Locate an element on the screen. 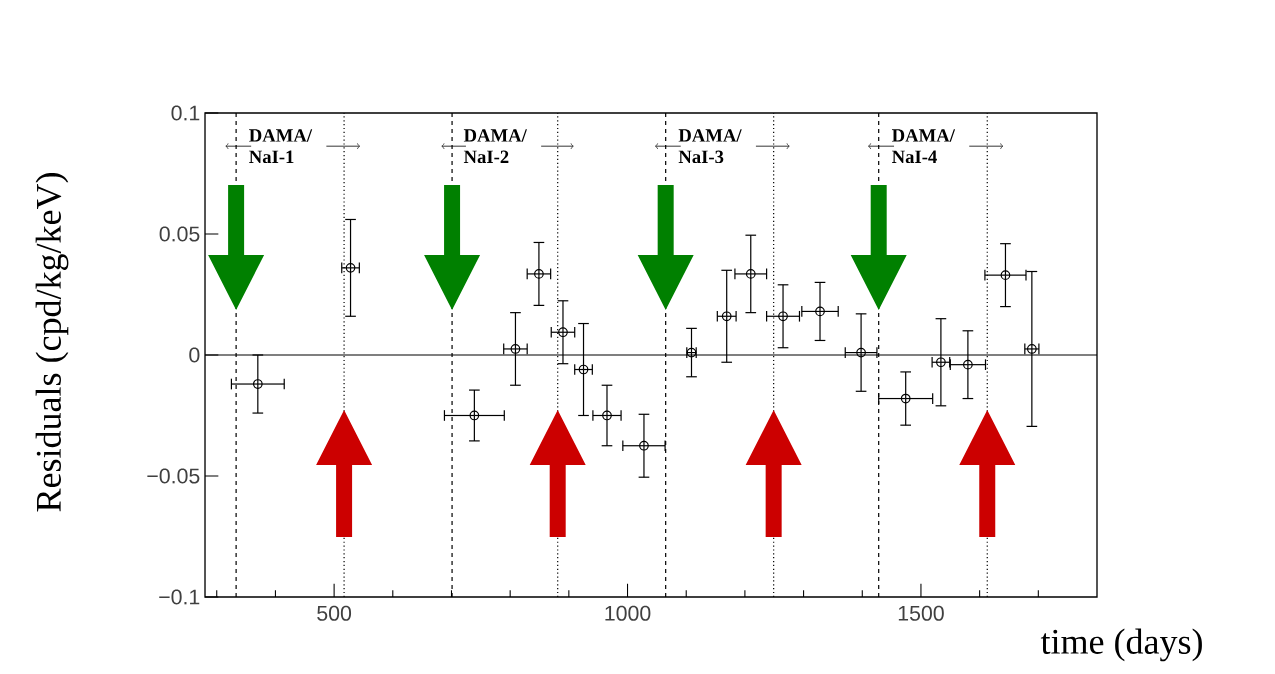 The image size is (1275, 674). x-tick-label: 500 is located at coordinates (334, 613).